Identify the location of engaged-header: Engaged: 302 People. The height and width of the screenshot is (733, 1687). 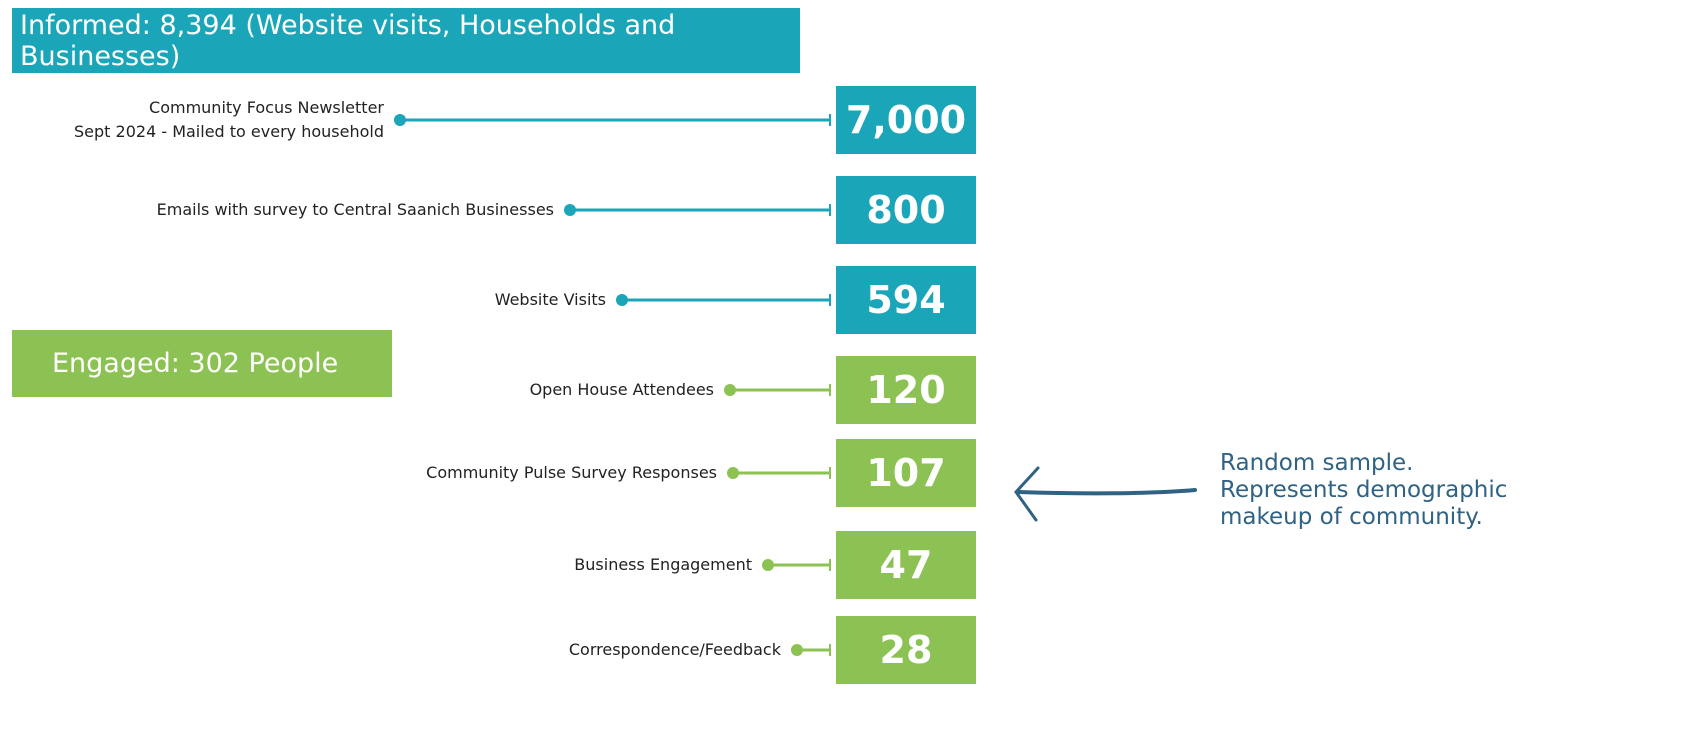
(202, 363).